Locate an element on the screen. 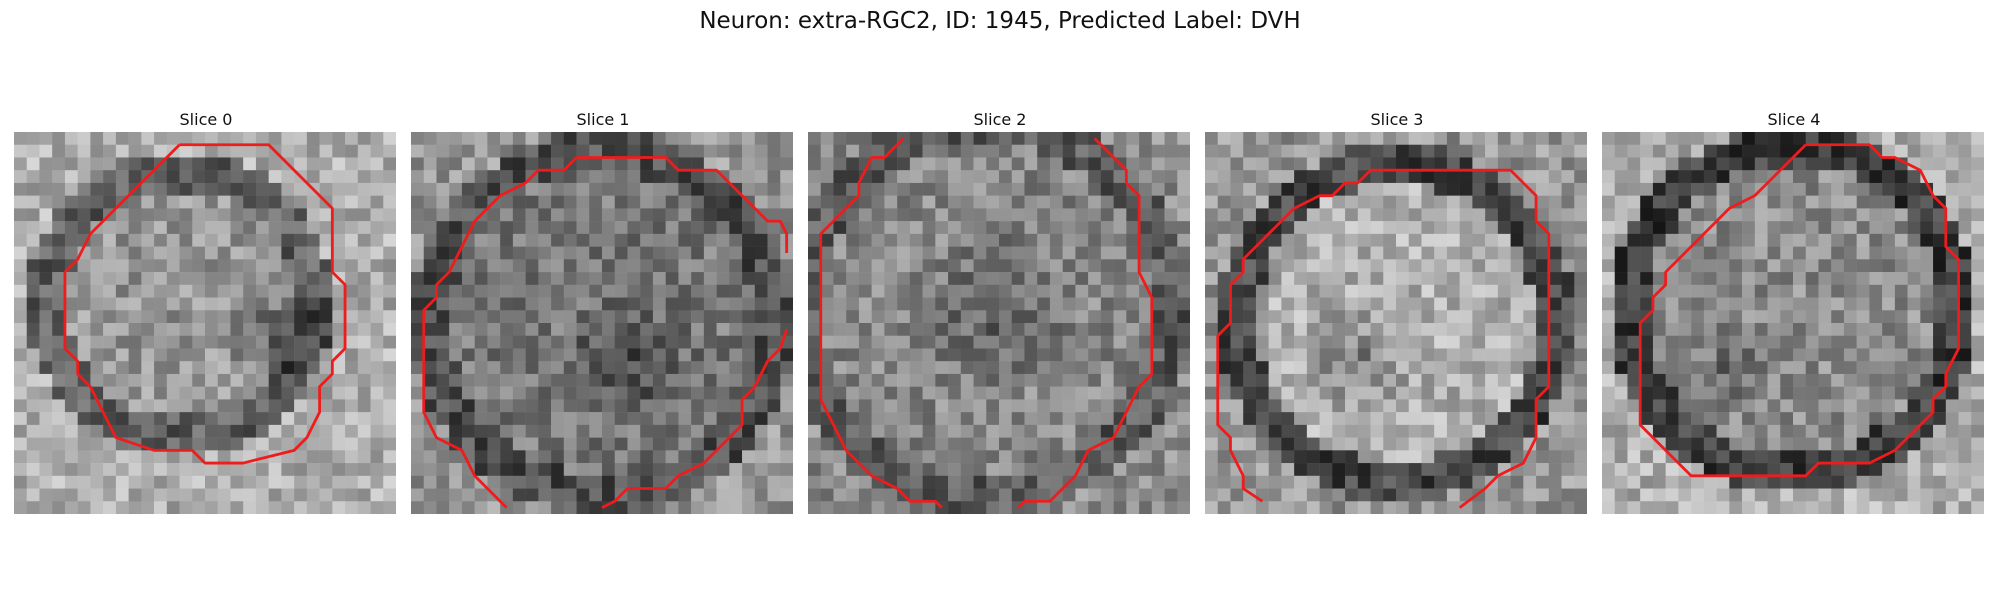 The height and width of the screenshot is (600, 2000). slice-title: Slice 1 is located at coordinates (603, 119).